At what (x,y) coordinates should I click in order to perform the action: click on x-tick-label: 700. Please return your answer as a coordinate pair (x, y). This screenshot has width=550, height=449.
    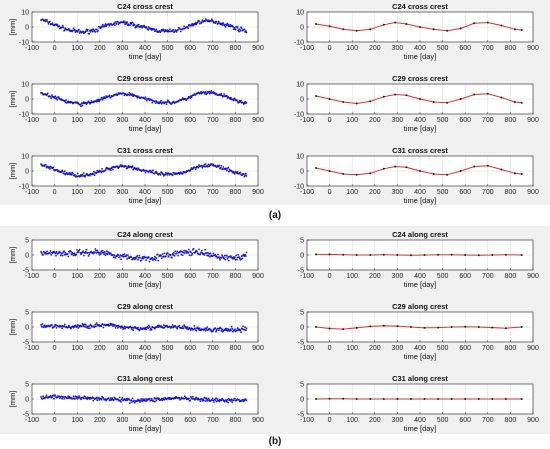
    Looking at the image, I should click on (488, 348).